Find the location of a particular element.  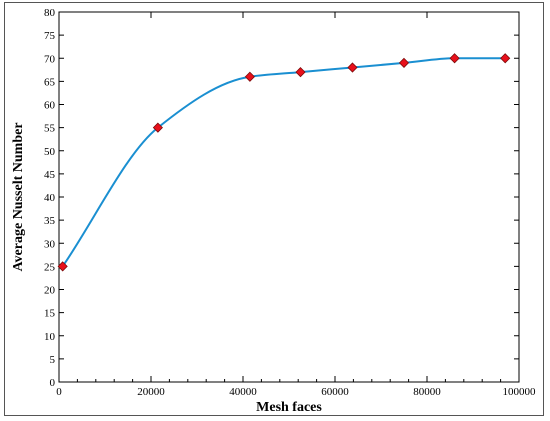

x-tick-label: 60000 is located at coordinates (335, 392).